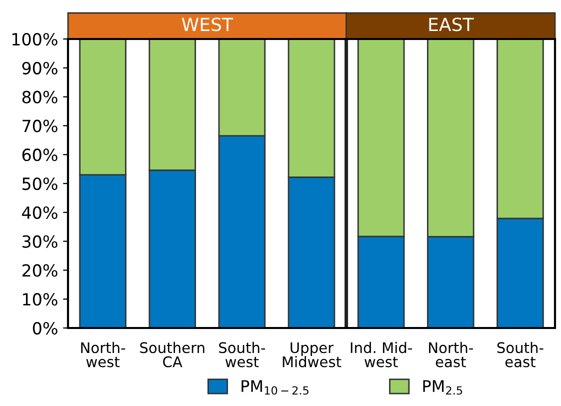 The width and height of the screenshot is (561, 406). I want to click on y-tick-label: 70%, so click(40, 126).